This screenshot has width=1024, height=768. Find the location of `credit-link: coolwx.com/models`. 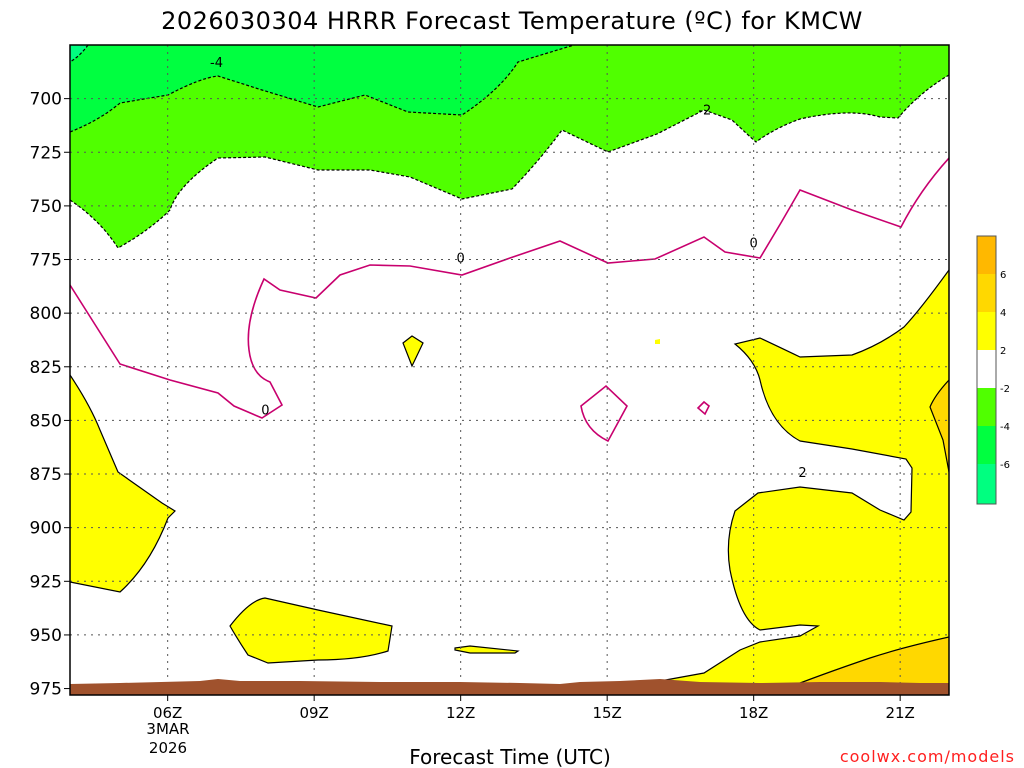

credit-link: coolwx.com/models is located at coordinates (927, 756).